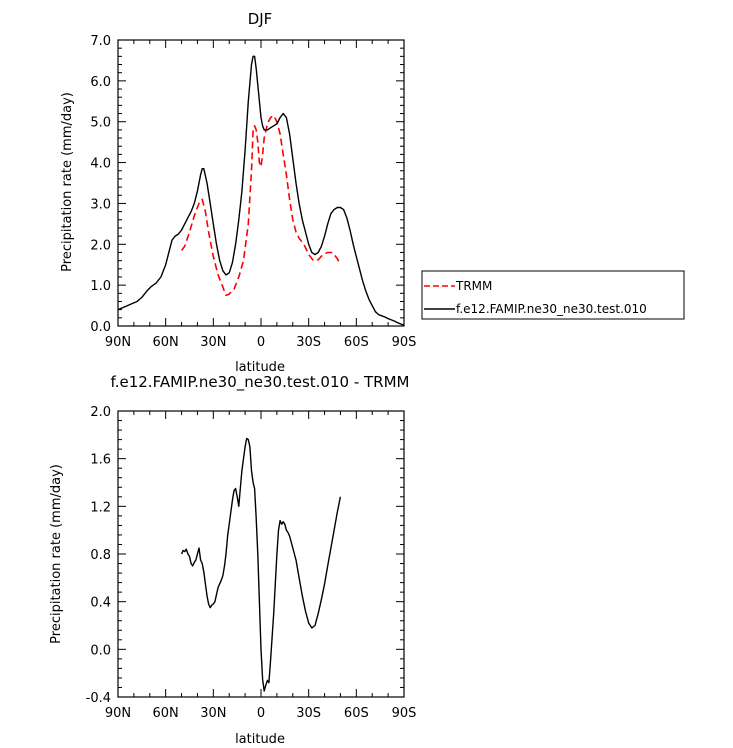 This screenshot has width=733, height=748. Describe the element at coordinates (100, 507) in the screenshot. I see `bottom-y-tick-label: 1.2` at that location.